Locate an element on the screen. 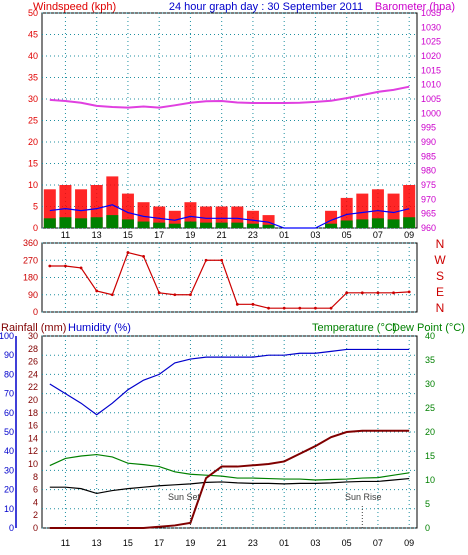 The image size is (468, 555). direction-letter: E is located at coordinates (440, 292).